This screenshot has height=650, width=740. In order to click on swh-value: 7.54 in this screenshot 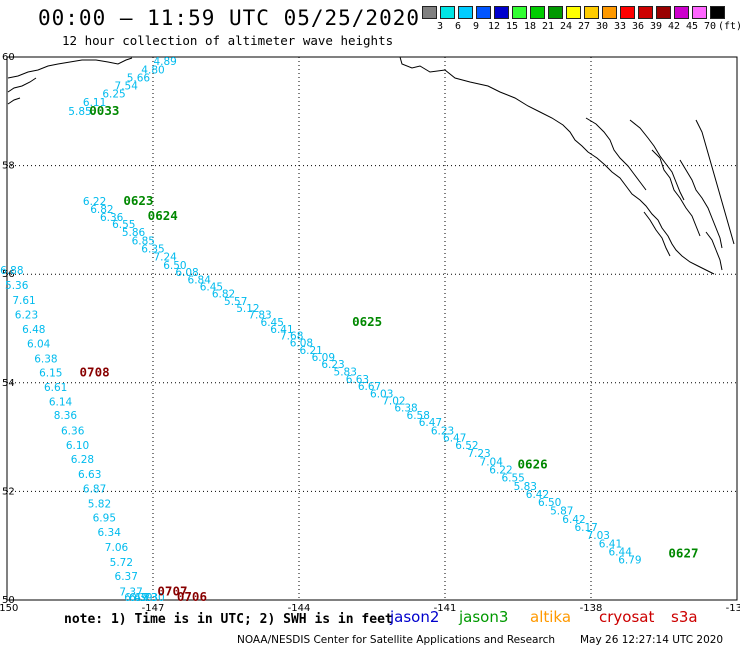, I will do `click(127, 87)`.